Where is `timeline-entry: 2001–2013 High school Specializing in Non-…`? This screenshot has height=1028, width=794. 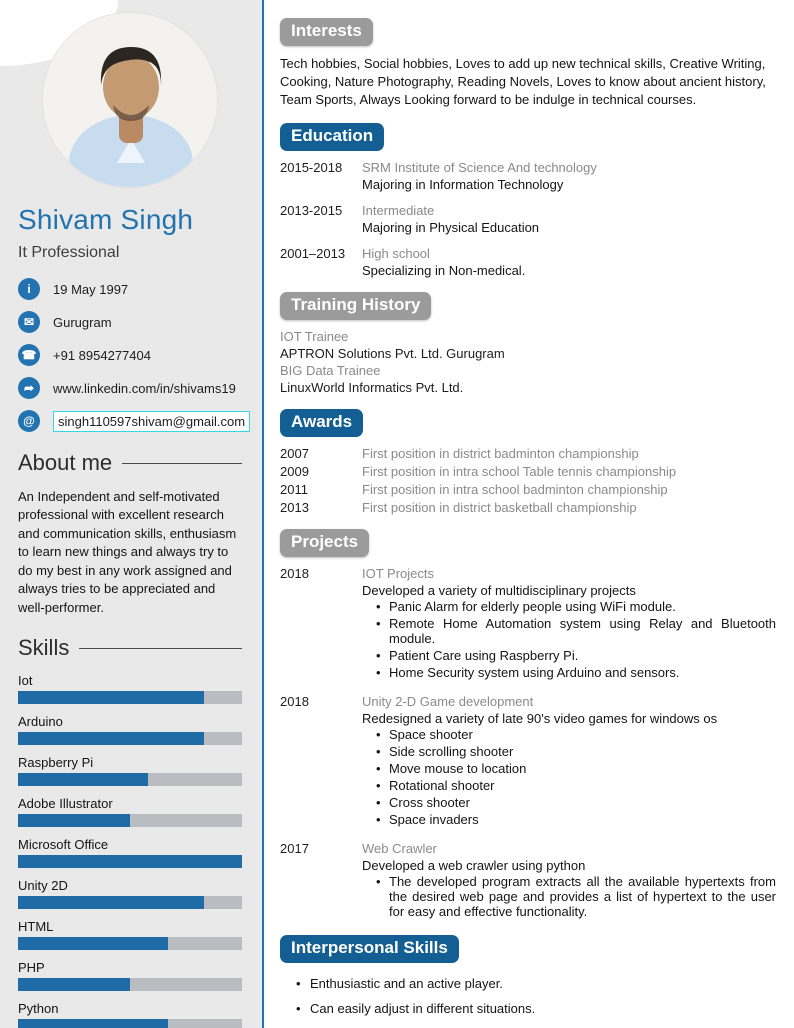 timeline-entry: 2001–2013 High school Specializing in Non-… is located at coordinates (528, 262).